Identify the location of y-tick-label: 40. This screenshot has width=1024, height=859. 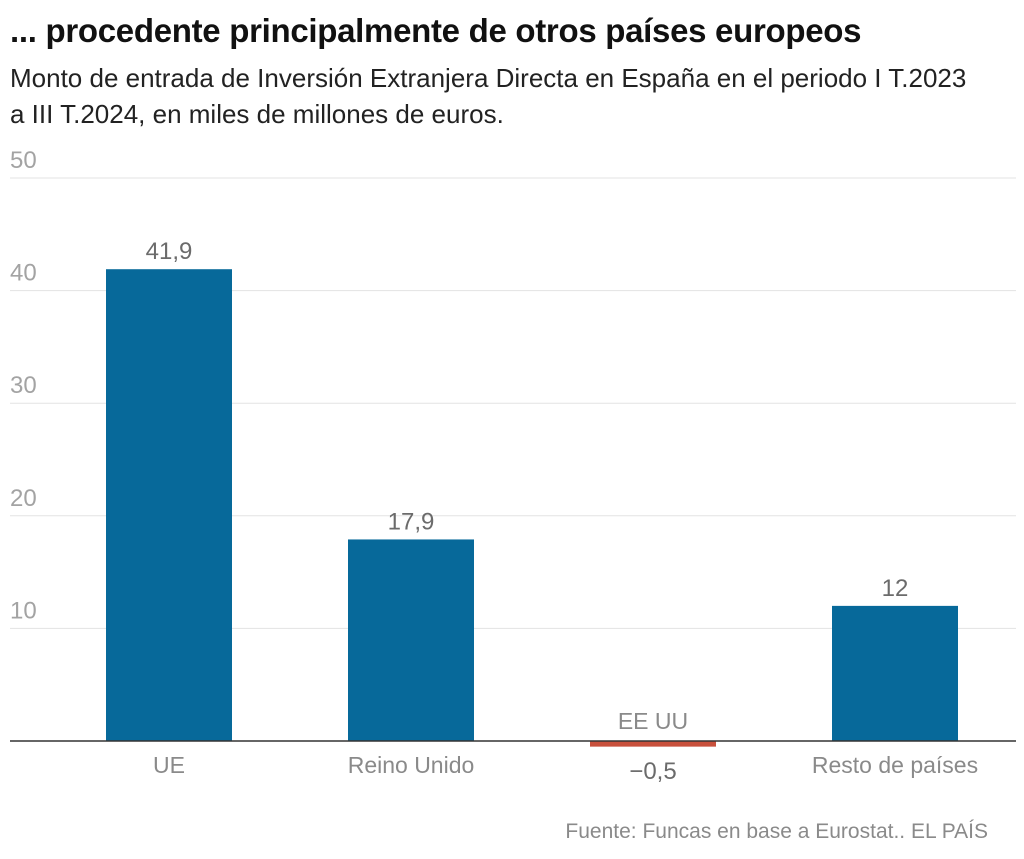
(23, 273).